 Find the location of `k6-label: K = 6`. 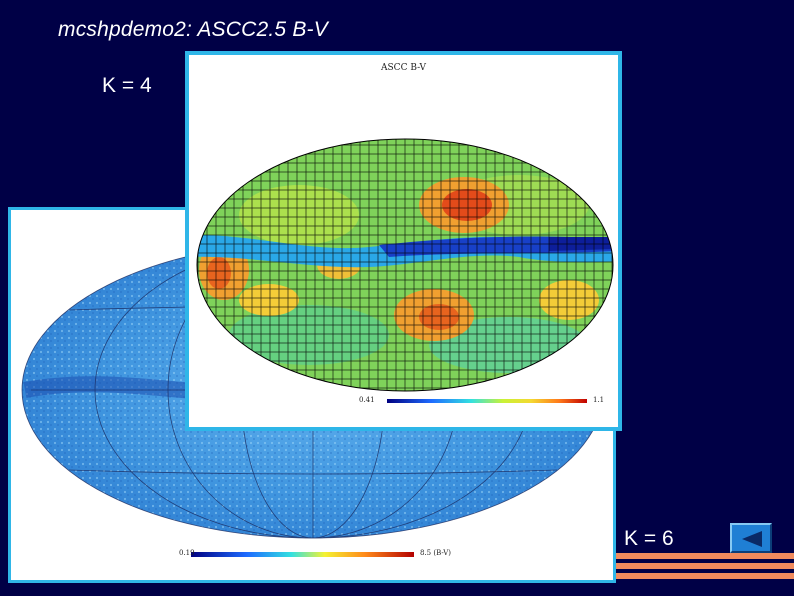

k6-label: K = 6 is located at coordinates (649, 538).